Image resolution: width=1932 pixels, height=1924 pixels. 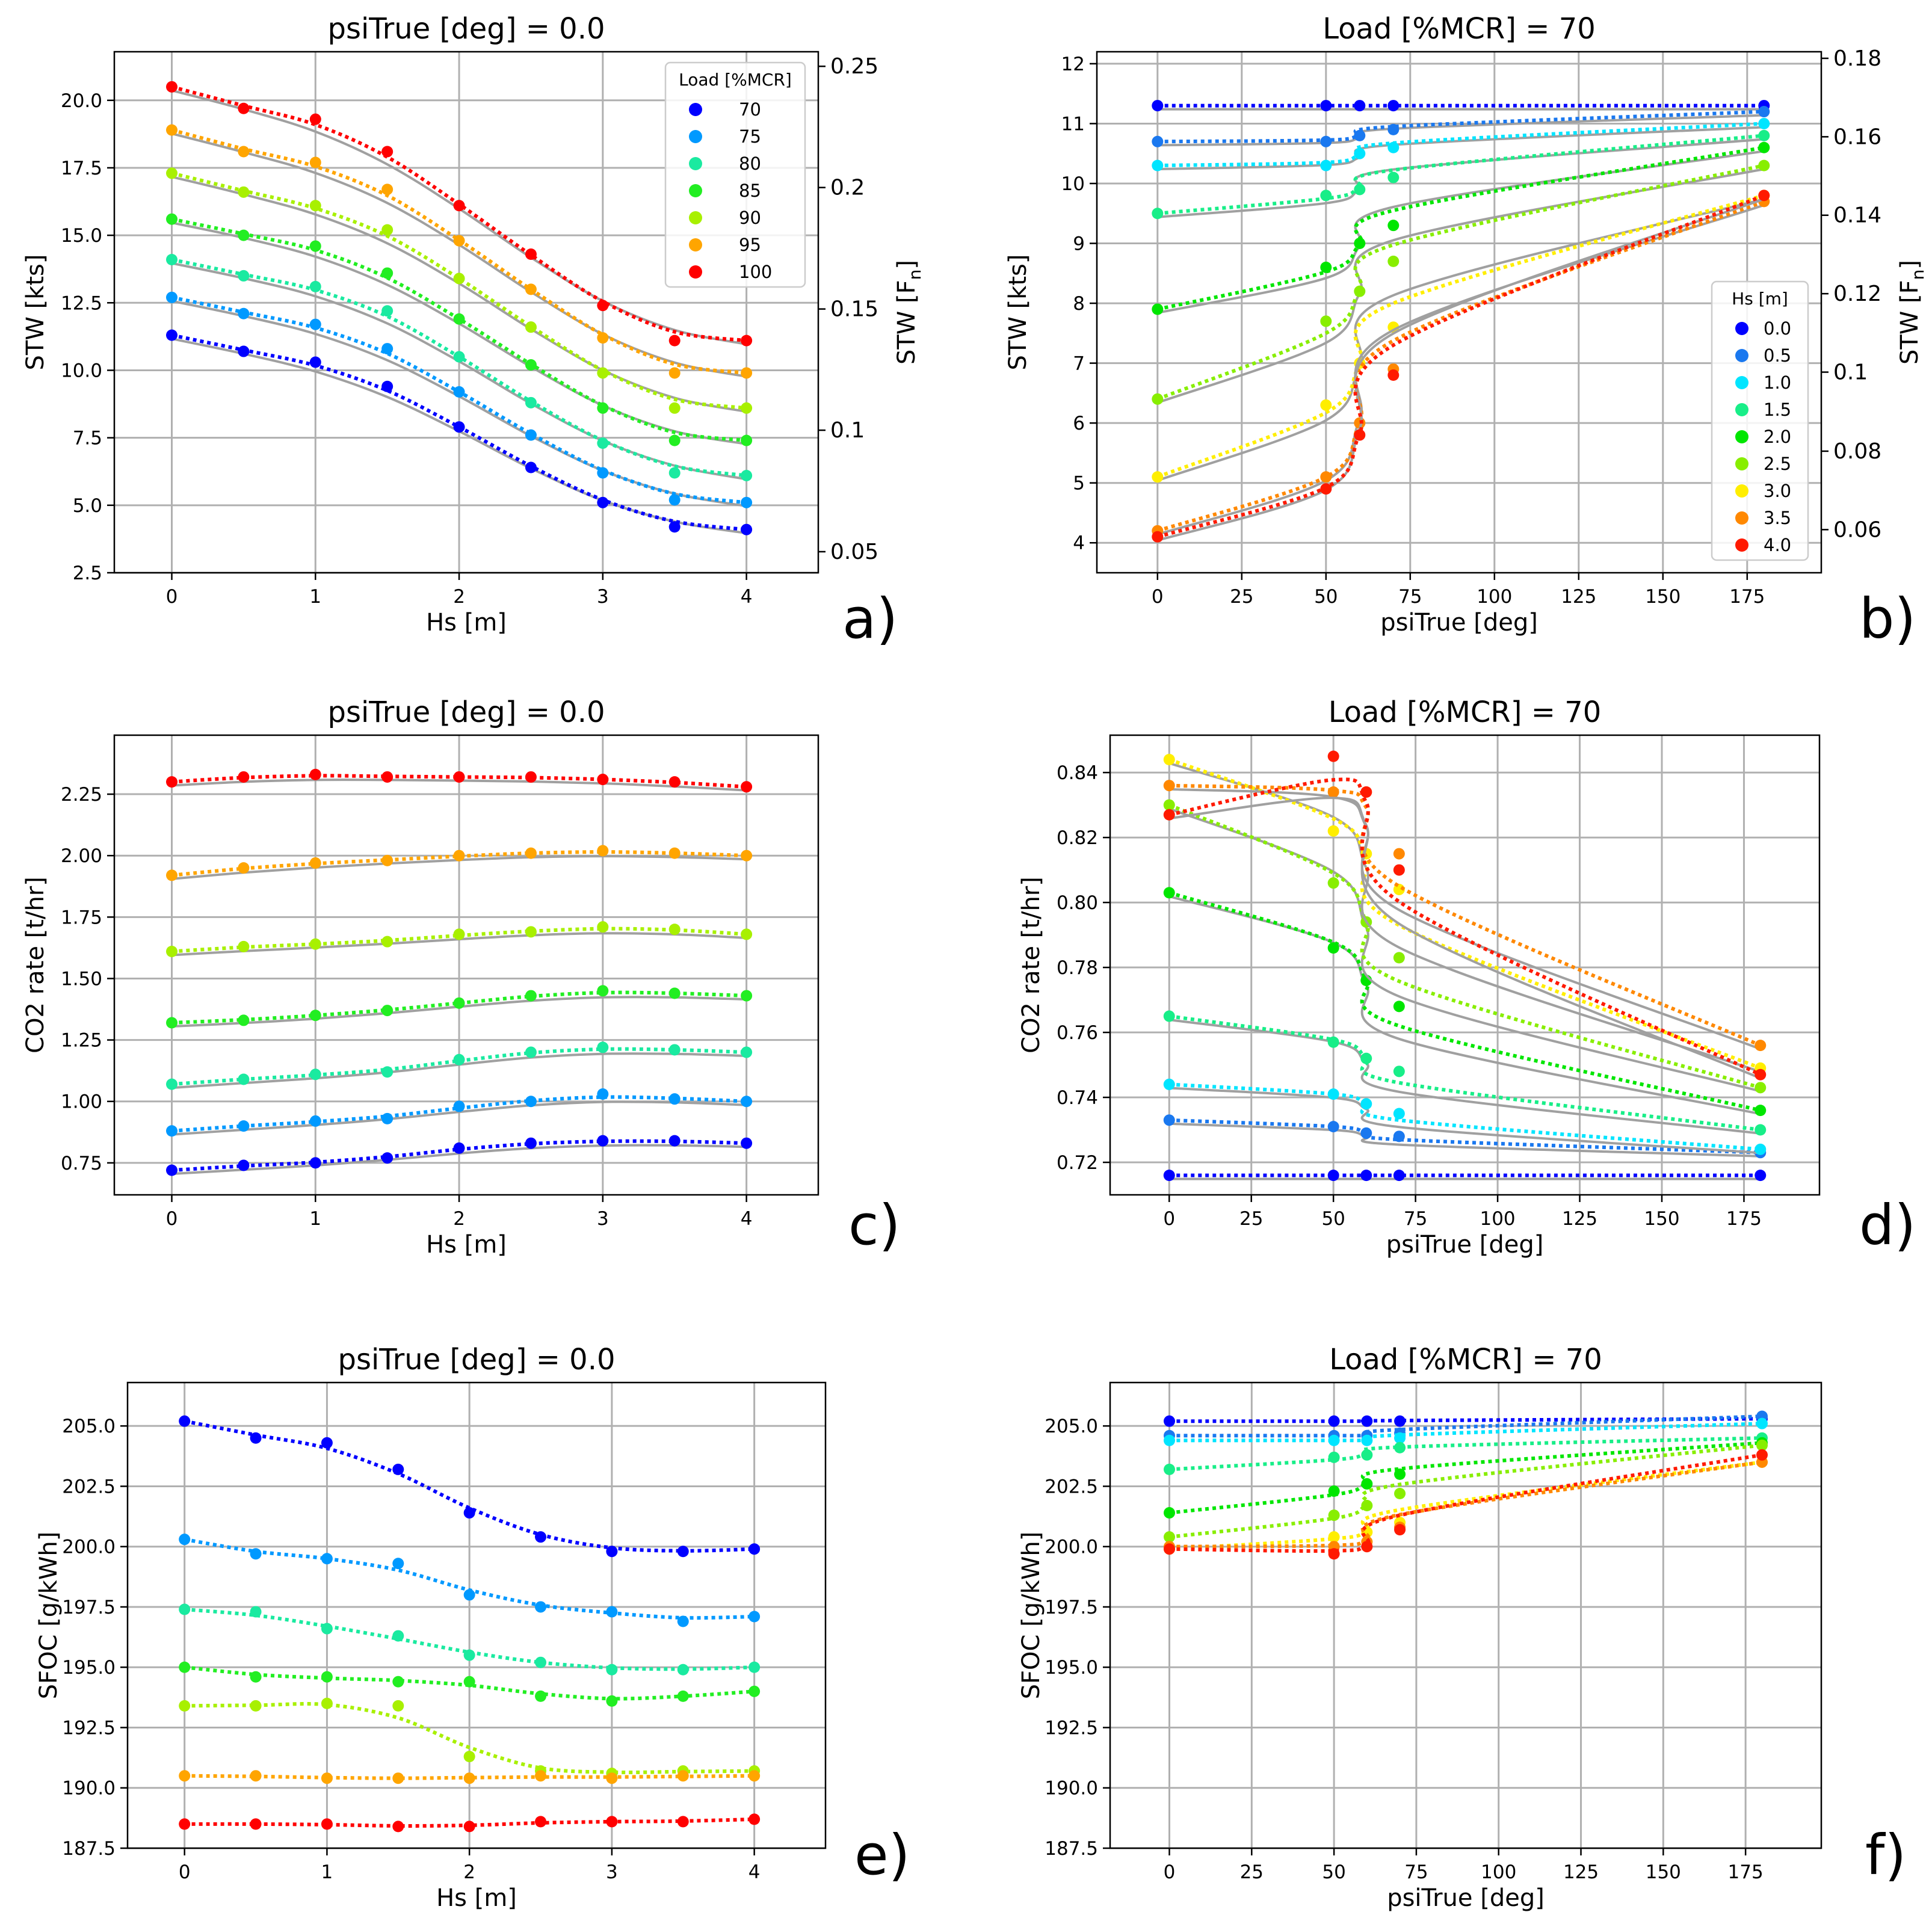 I want to click on panel-label: b), so click(x=1887, y=619).